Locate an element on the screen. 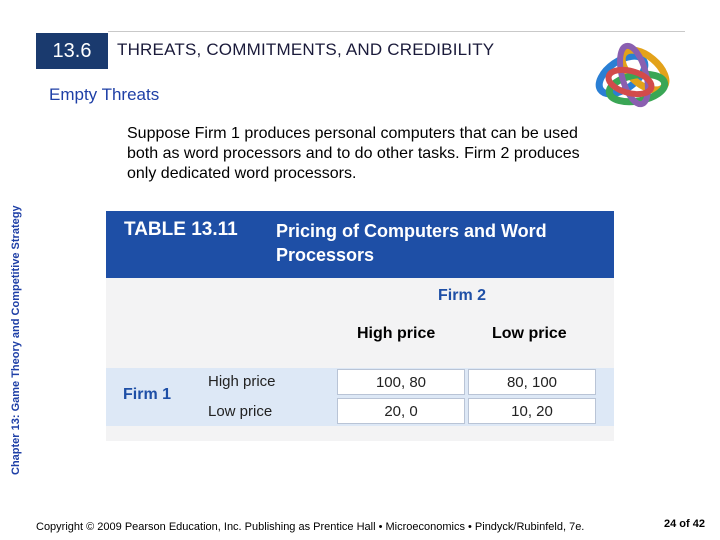  section-number-box: 13.6 is located at coordinates (72, 51).